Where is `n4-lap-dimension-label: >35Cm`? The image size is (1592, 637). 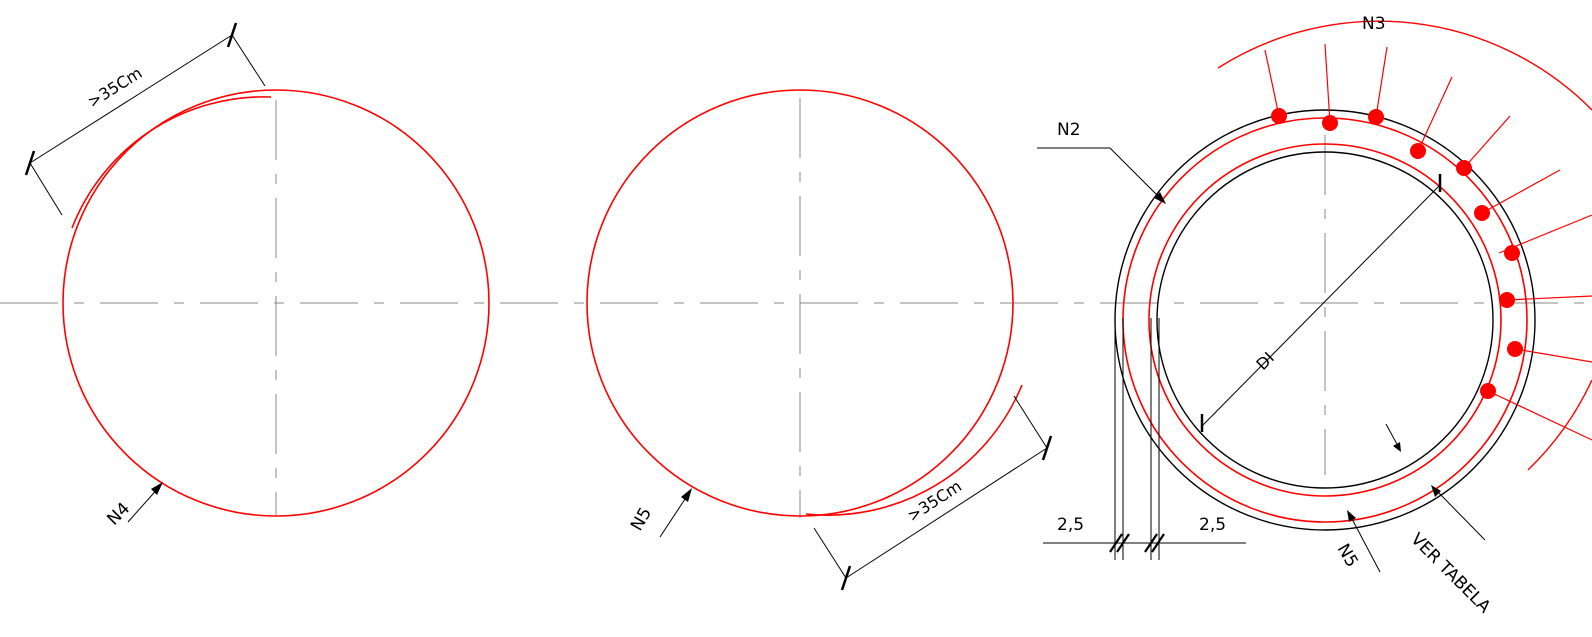 n4-lap-dimension-label: >35Cm is located at coordinates (114, 87).